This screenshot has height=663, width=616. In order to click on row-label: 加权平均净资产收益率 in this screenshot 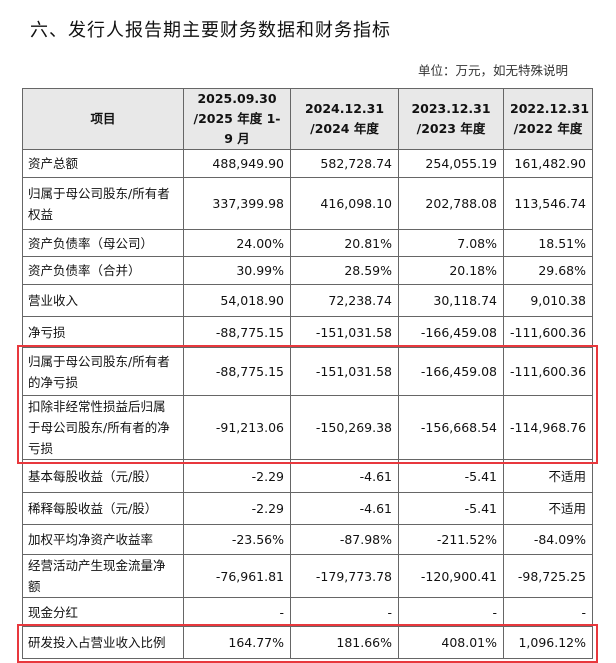, I will do `click(103, 539)`.